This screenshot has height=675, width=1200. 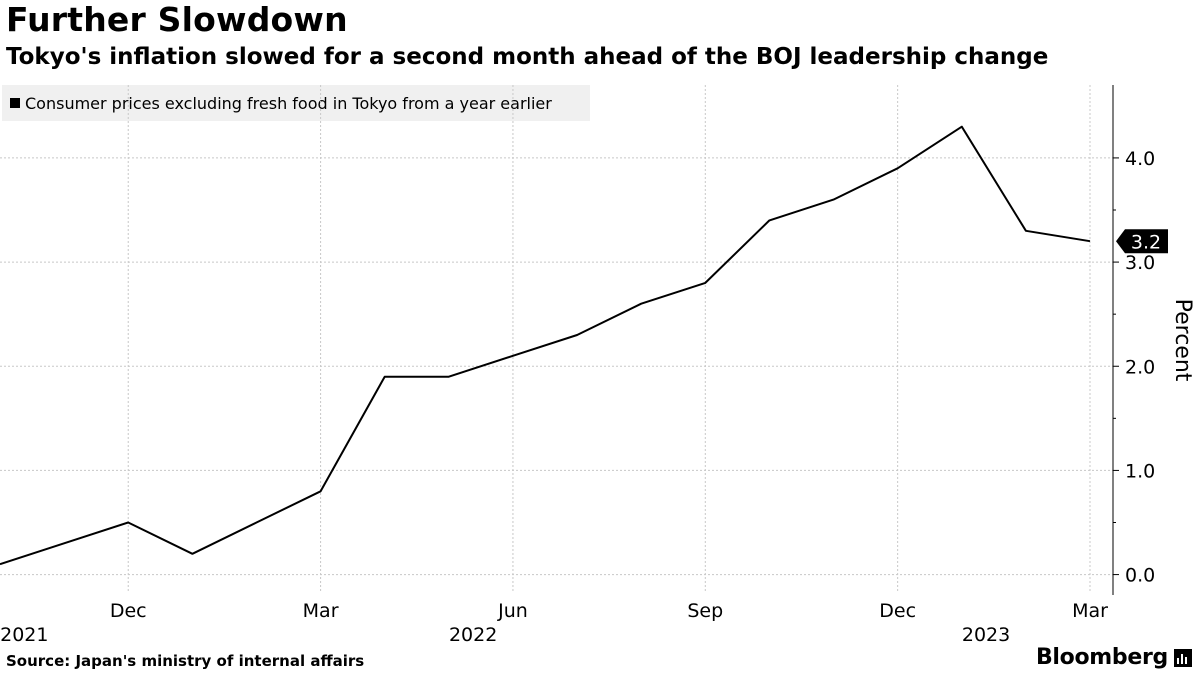 What do you see at coordinates (1140, 471) in the screenshot?
I see `y-tick-label: 1.0` at bounding box center [1140, 471].